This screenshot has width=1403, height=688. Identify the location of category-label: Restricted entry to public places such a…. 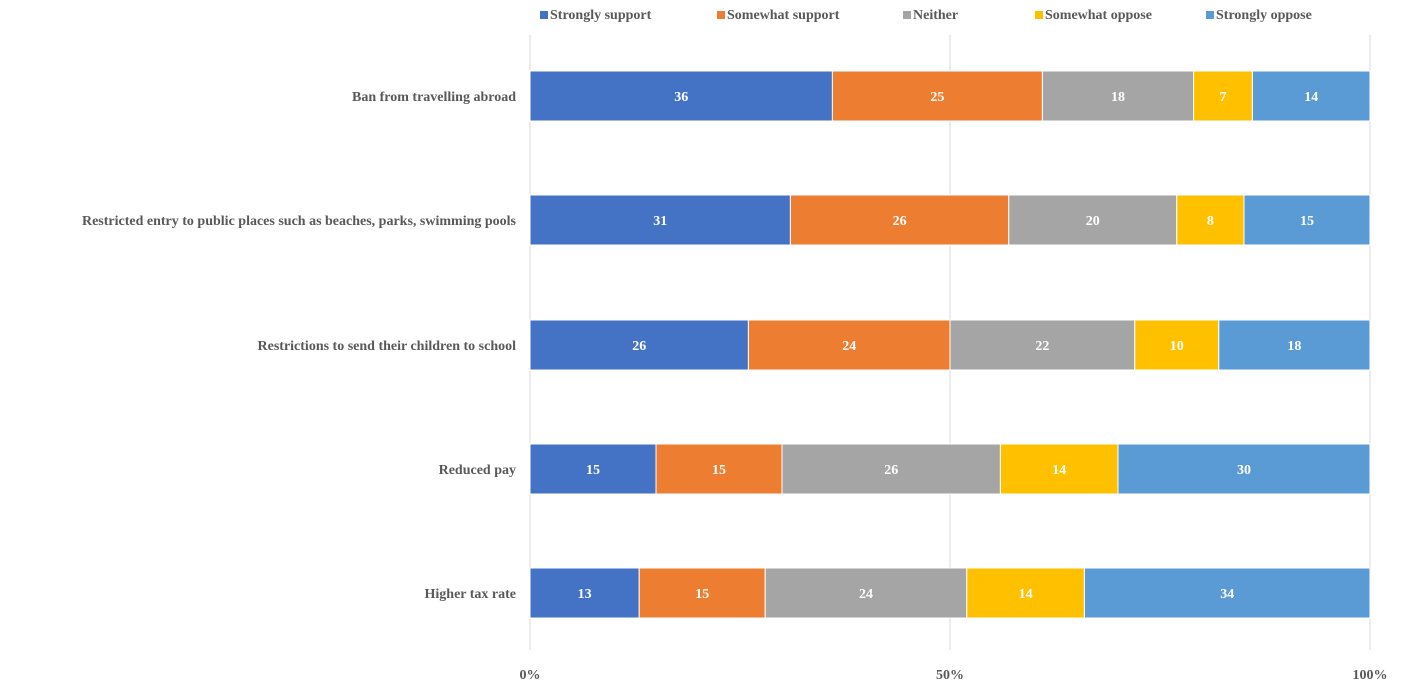
(299, 221).